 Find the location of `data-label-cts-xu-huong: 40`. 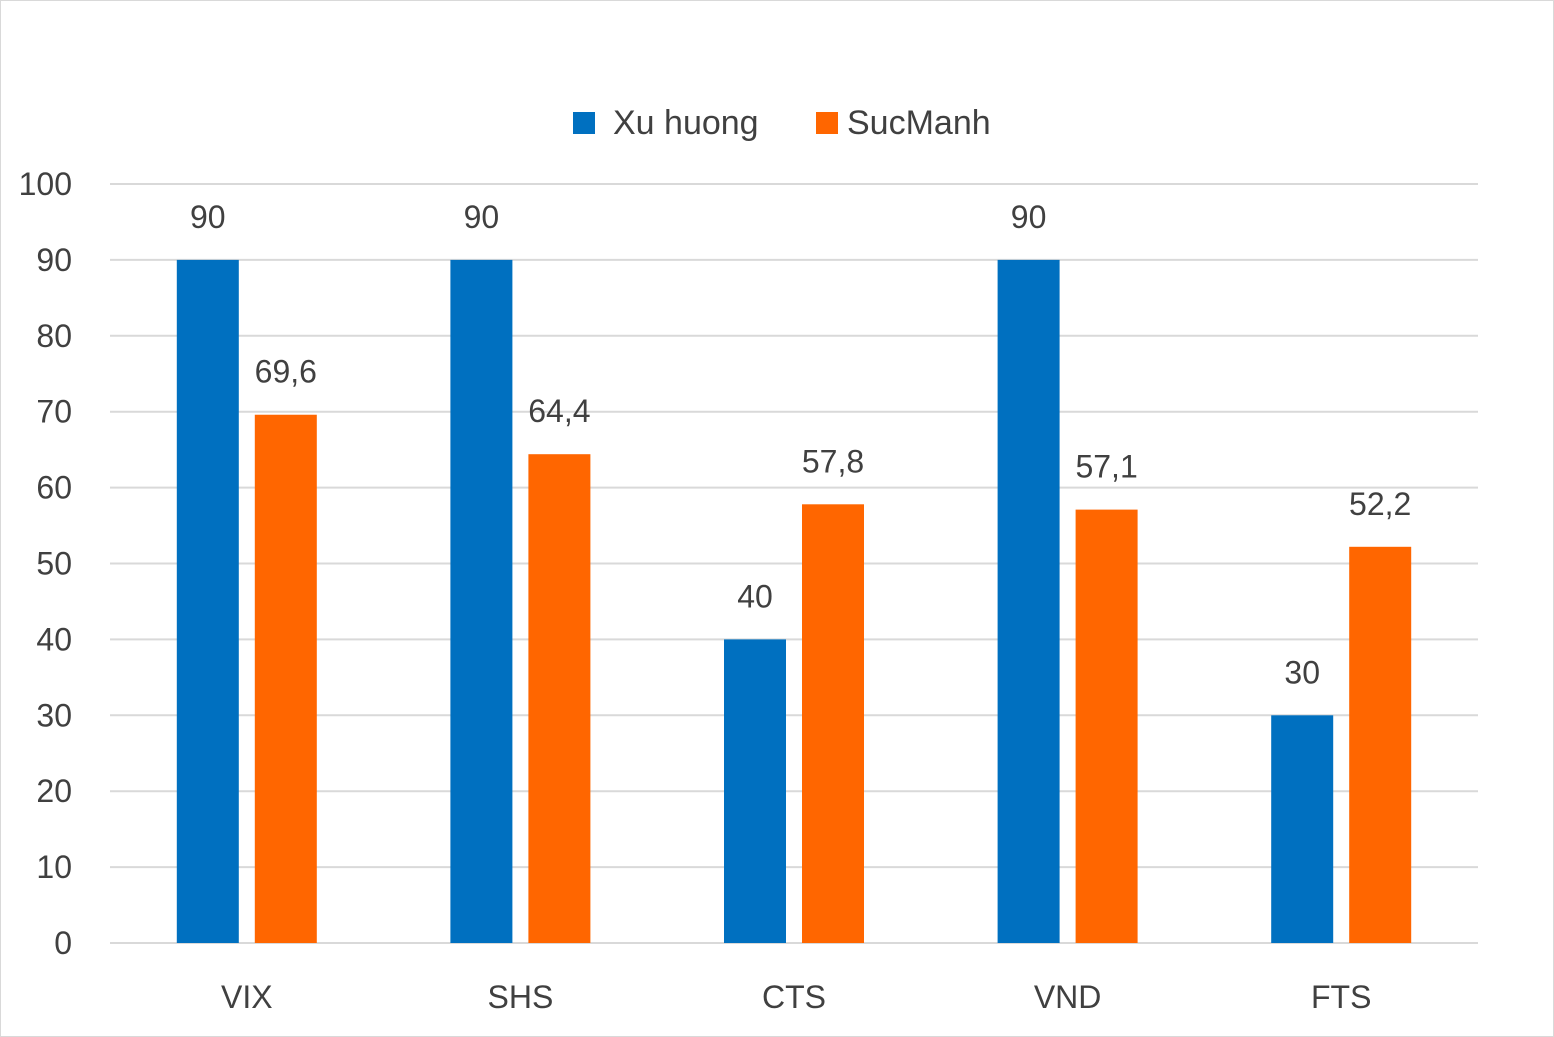

data-label-cts-xu-huong: 40 is located at coordinates (755, 596).